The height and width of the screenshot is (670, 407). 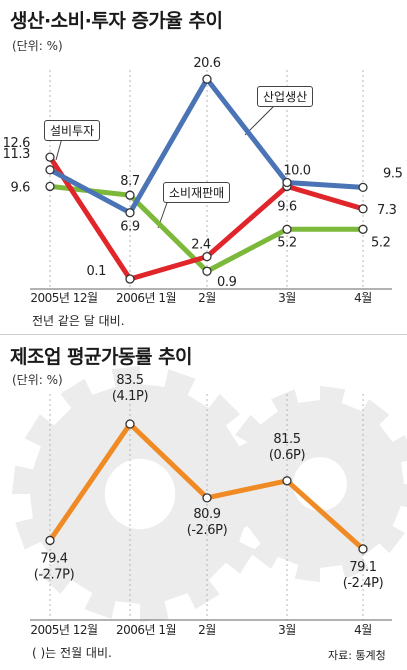 I want to click on utilization-value-0: 79.4, so click(x=53, y=558).